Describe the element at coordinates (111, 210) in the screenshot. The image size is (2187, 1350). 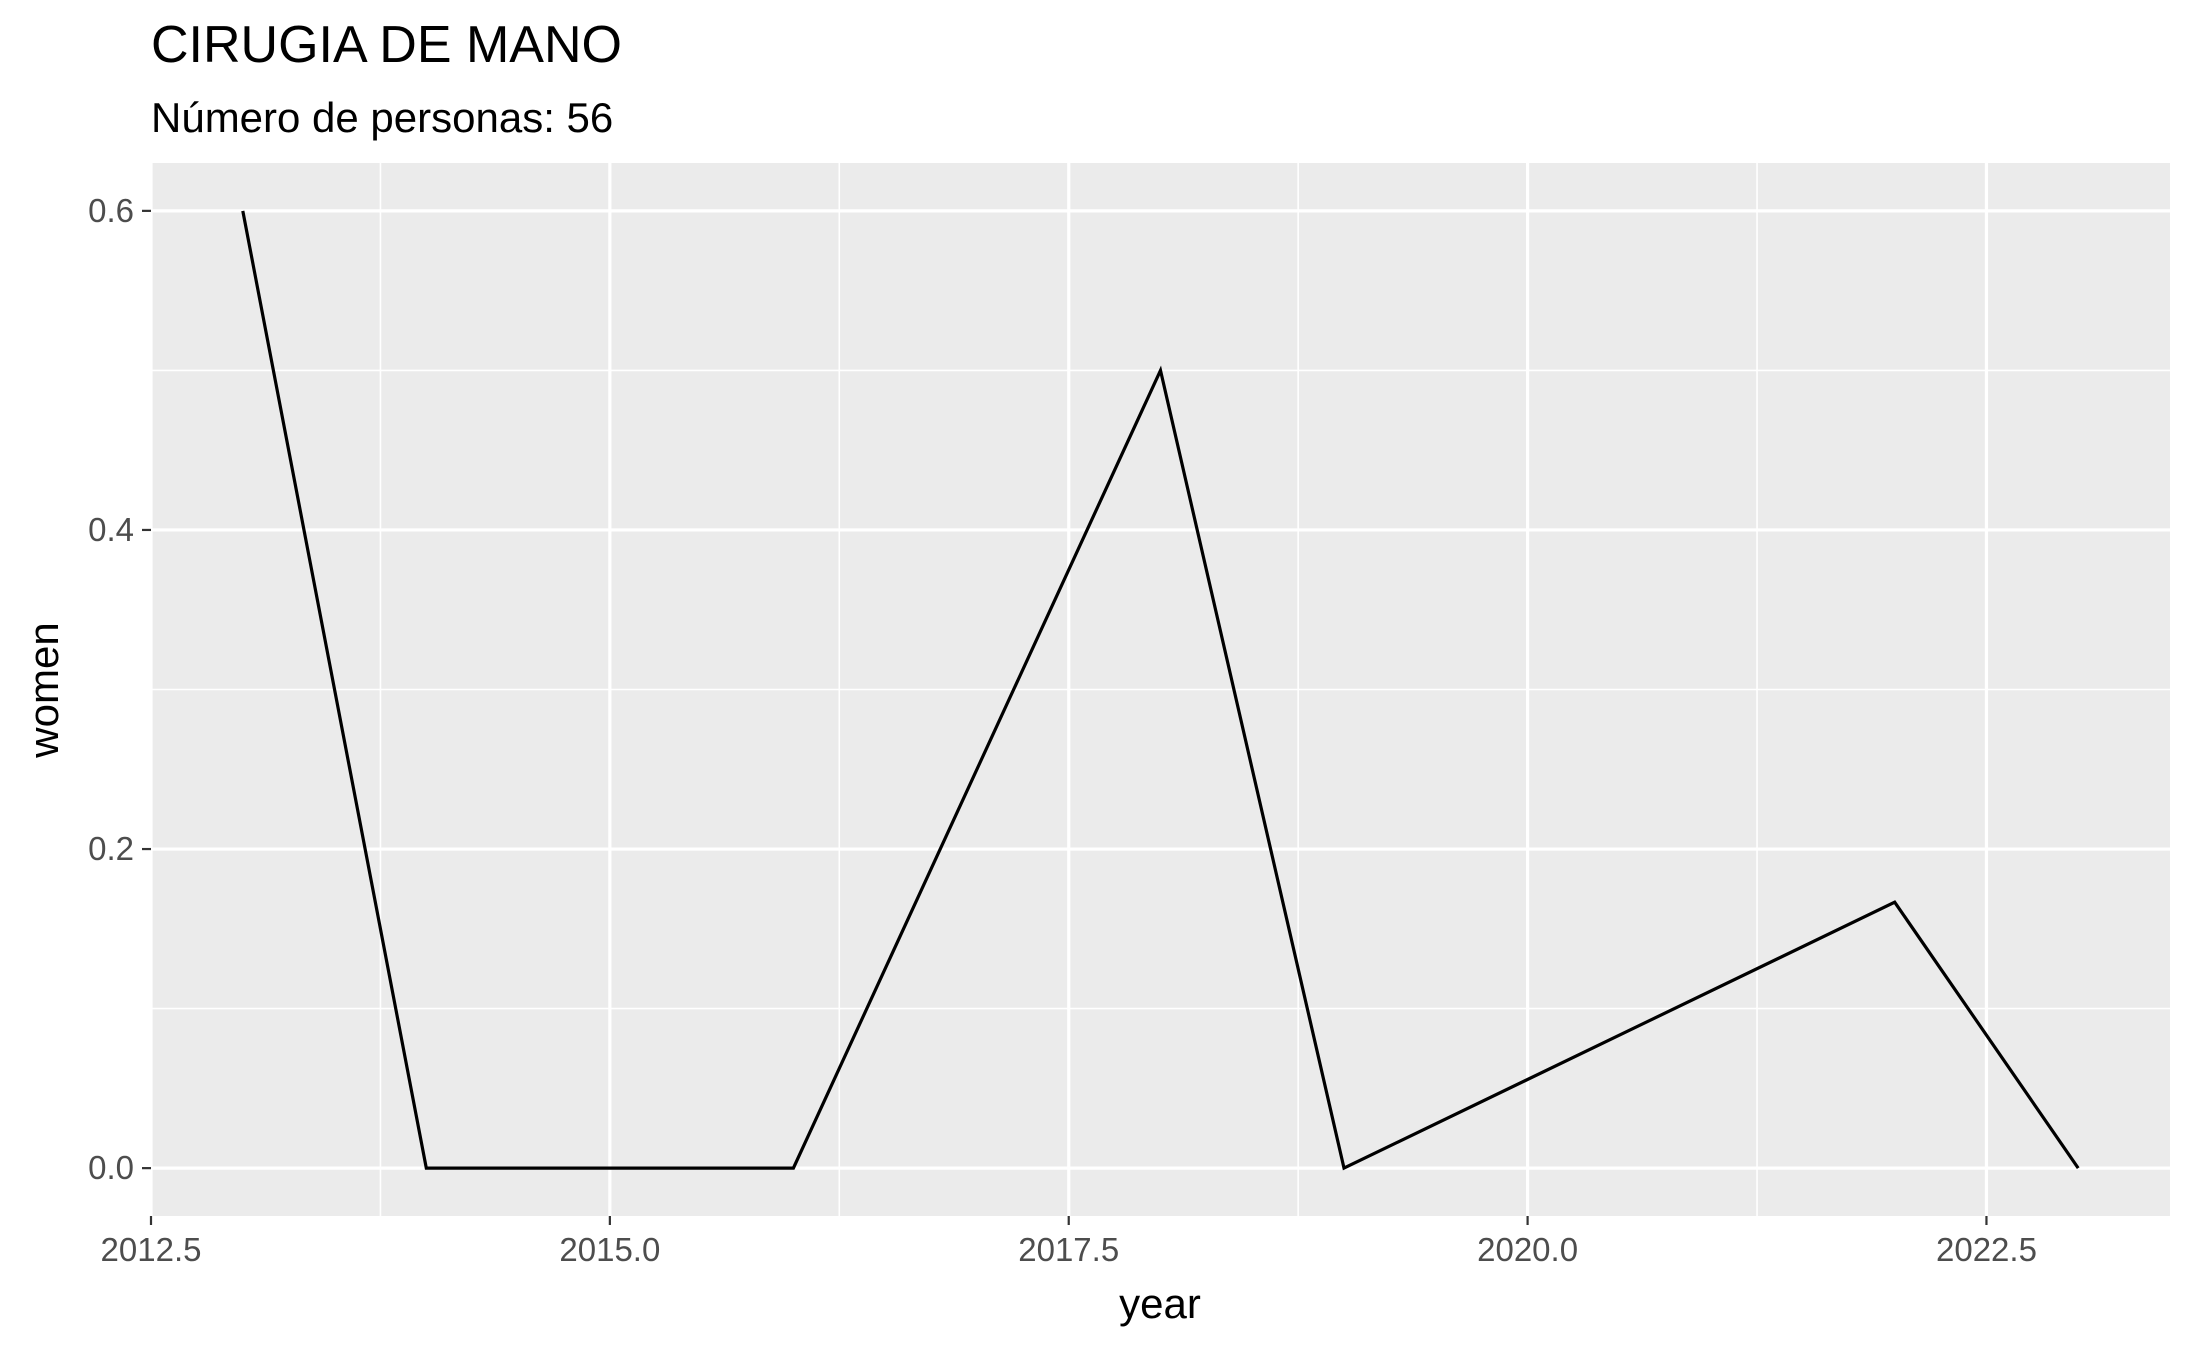
I see `y-tick-label: 0.6` at that location.